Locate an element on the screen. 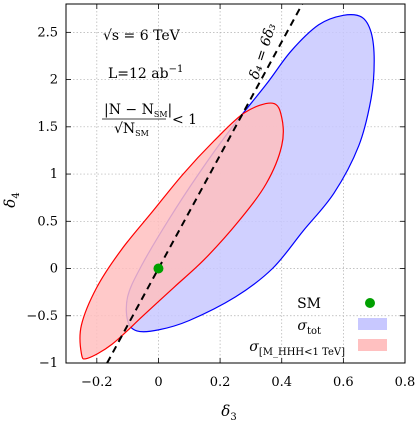 Image resolution: width=417 pixels, height=421 pixels. x-tick-label: 0.6 is located at coordinates (343, 382).